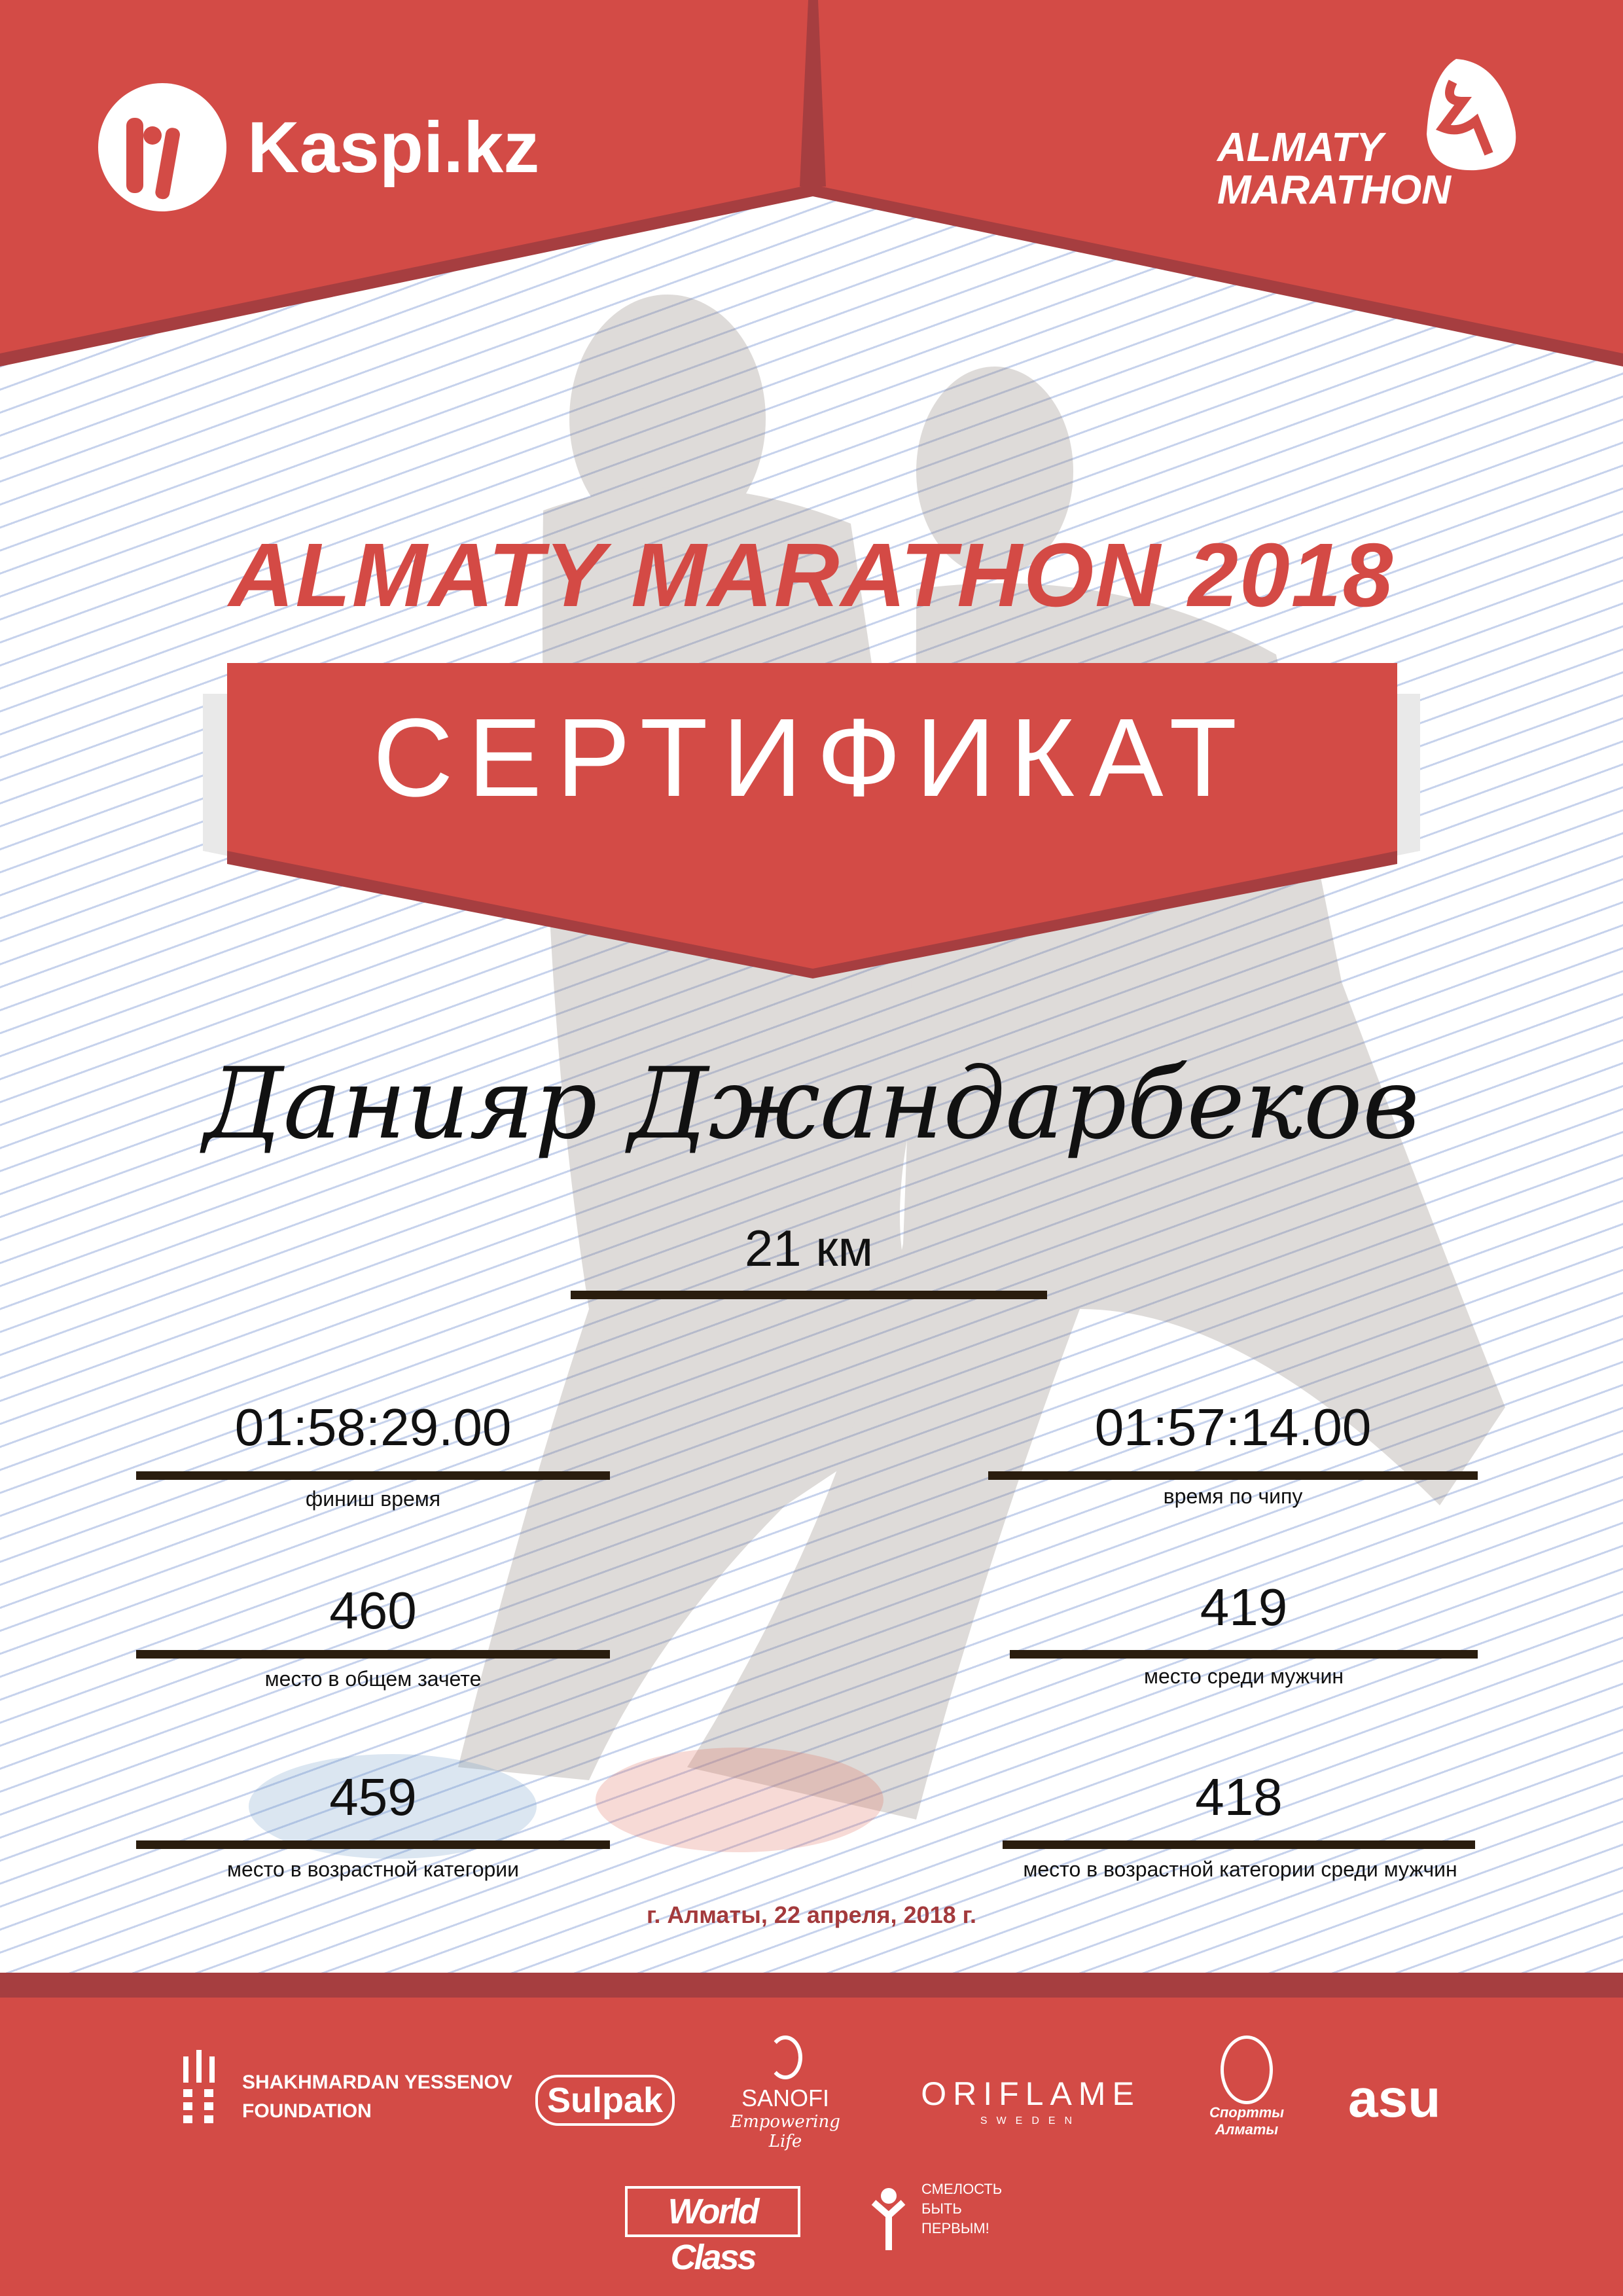 This screenshot has height=2296, width=1623. I want to click on fund-logo: СМЕЛОСТЬ БЫТЬ ПЕРВЫМ!, so click(933, 2208).